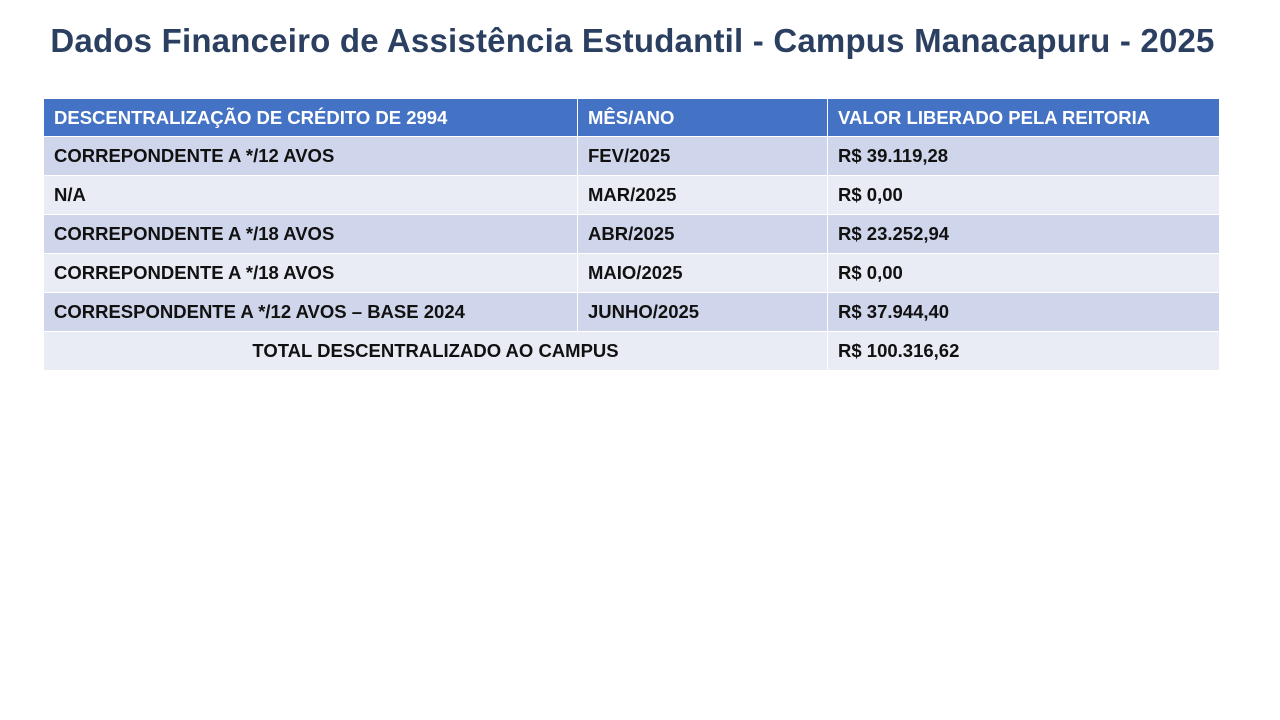  Describe the element at coordinates (435, 351) in the screenshot. I see `total-label: TOTAL DESCENTRALIZADO AO CAMPUS` at that location.